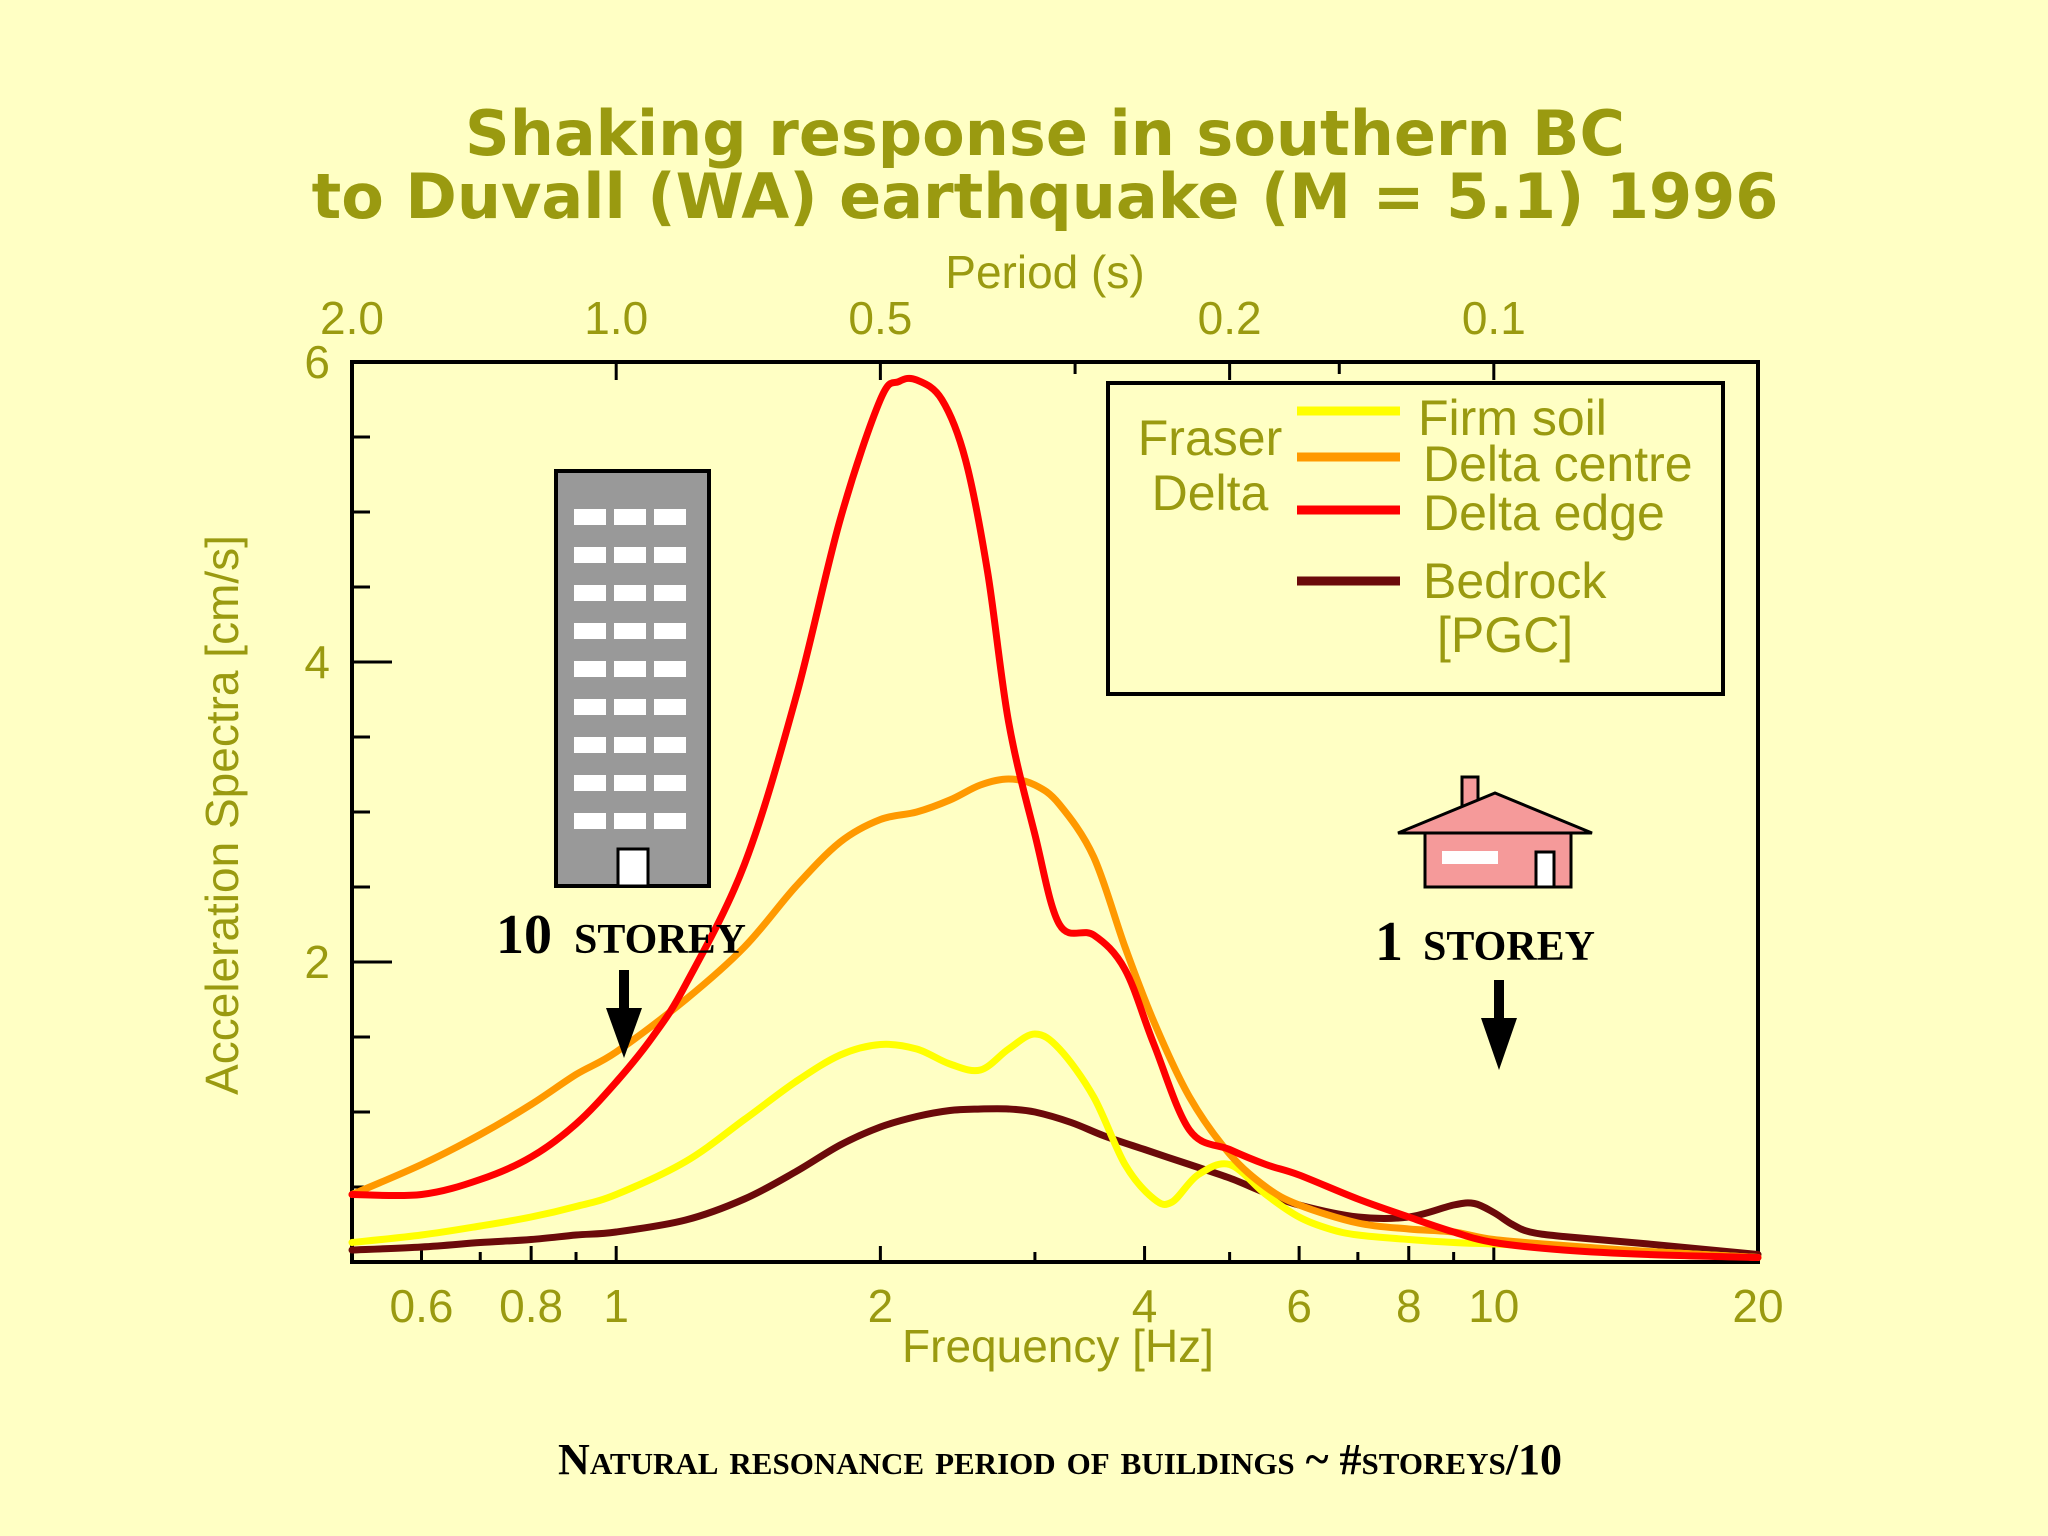 The width and height of the screenshot is (2048, 1536). What do you see at coordinates (880, 318) in the screenshot?
I see `top-tick-label: 0.5` at bounding box center [880, 318].